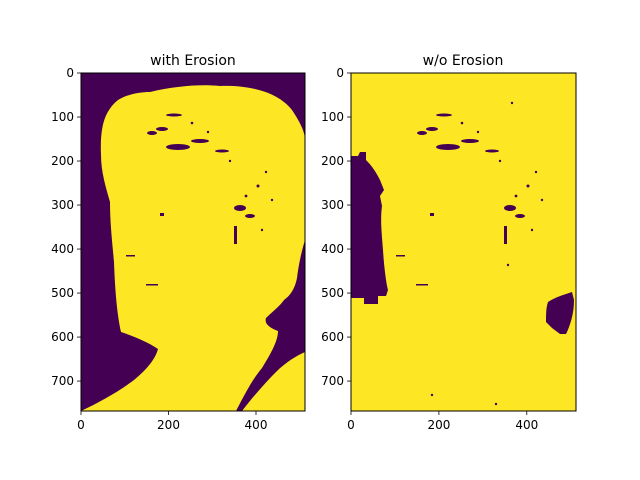 The width and height of the screenshot is (640, 480). I want to click on dark-speckles-with-erosion, so click(200, 199).